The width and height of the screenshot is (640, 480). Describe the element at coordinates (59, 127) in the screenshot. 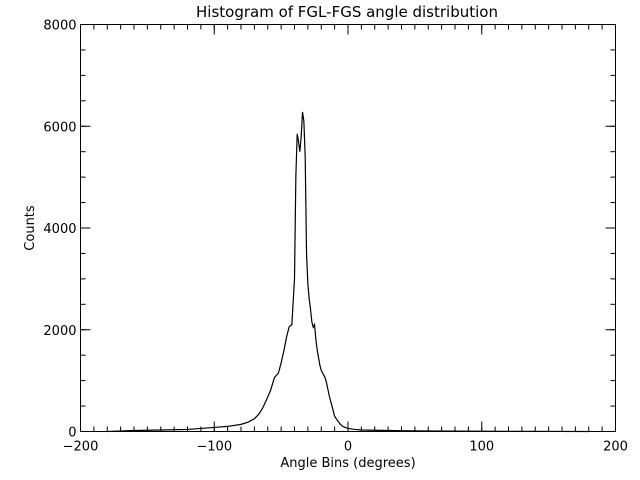

I see `y-tick-label: 6000` at that location.